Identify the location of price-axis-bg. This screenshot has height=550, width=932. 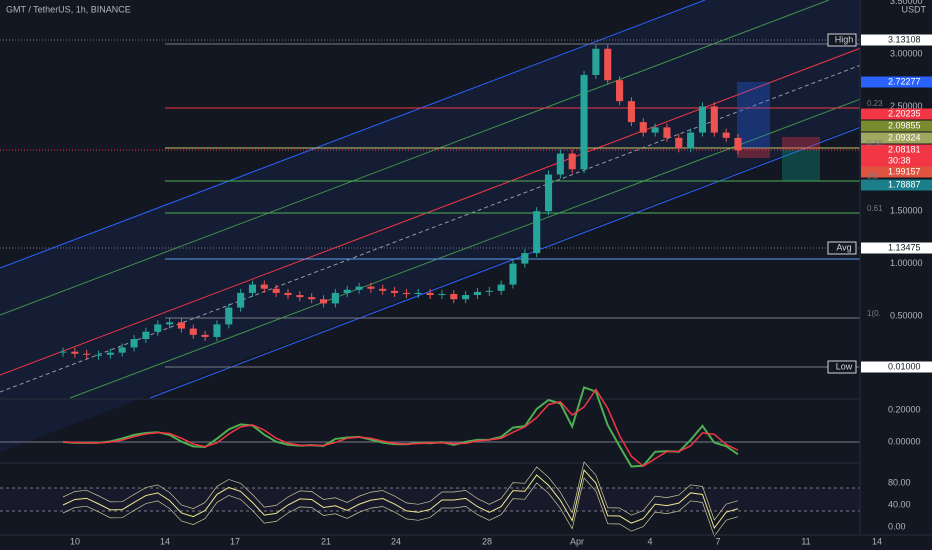
(896, 275).